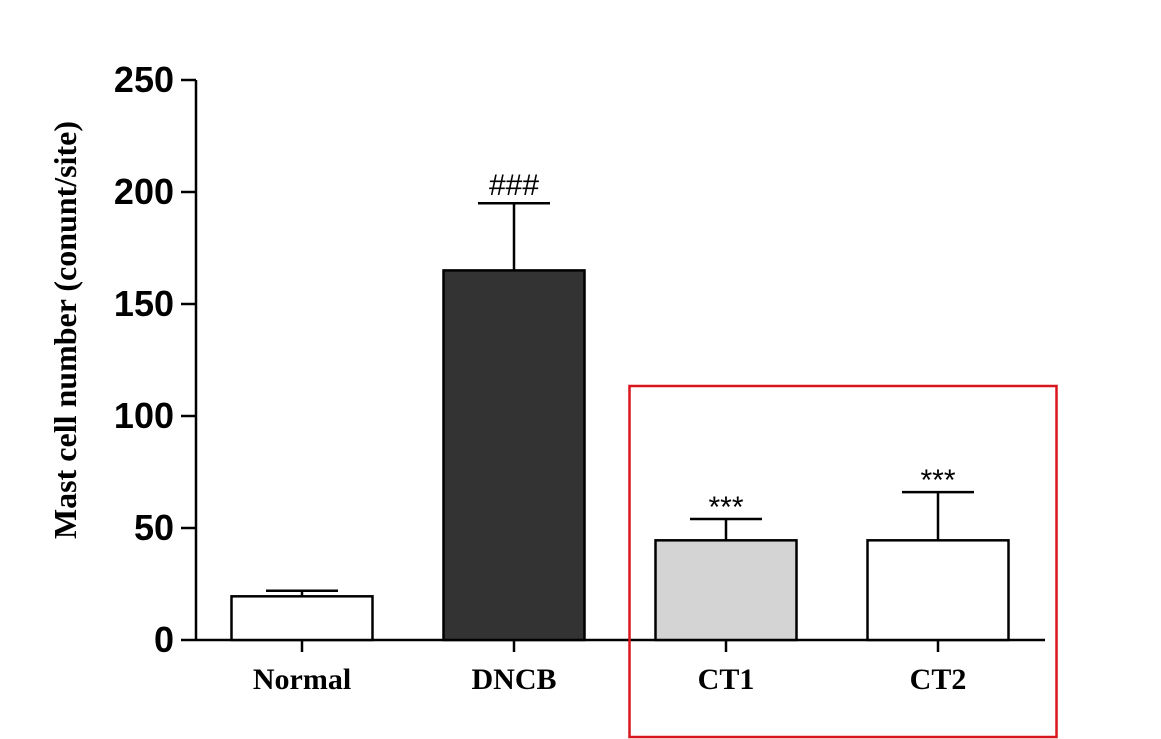  I want to click on x-tick-label: Normal, so click(302, 679).